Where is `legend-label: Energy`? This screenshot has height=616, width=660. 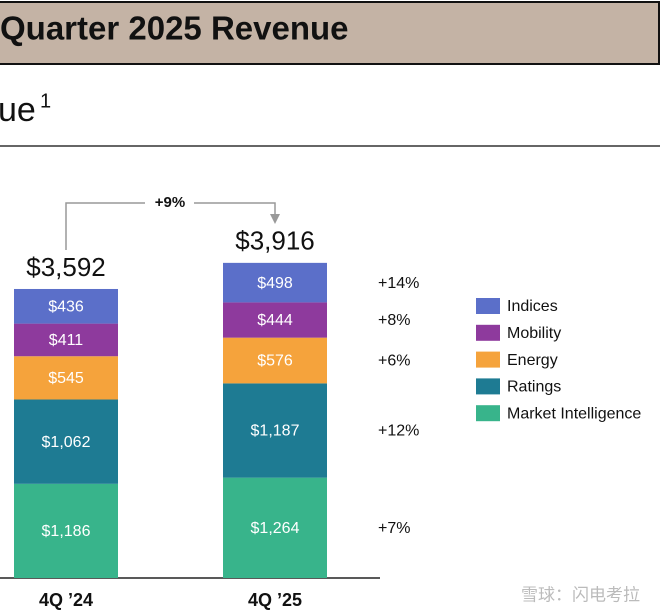 legend-label: Energy is located at coordinates (532, 360).